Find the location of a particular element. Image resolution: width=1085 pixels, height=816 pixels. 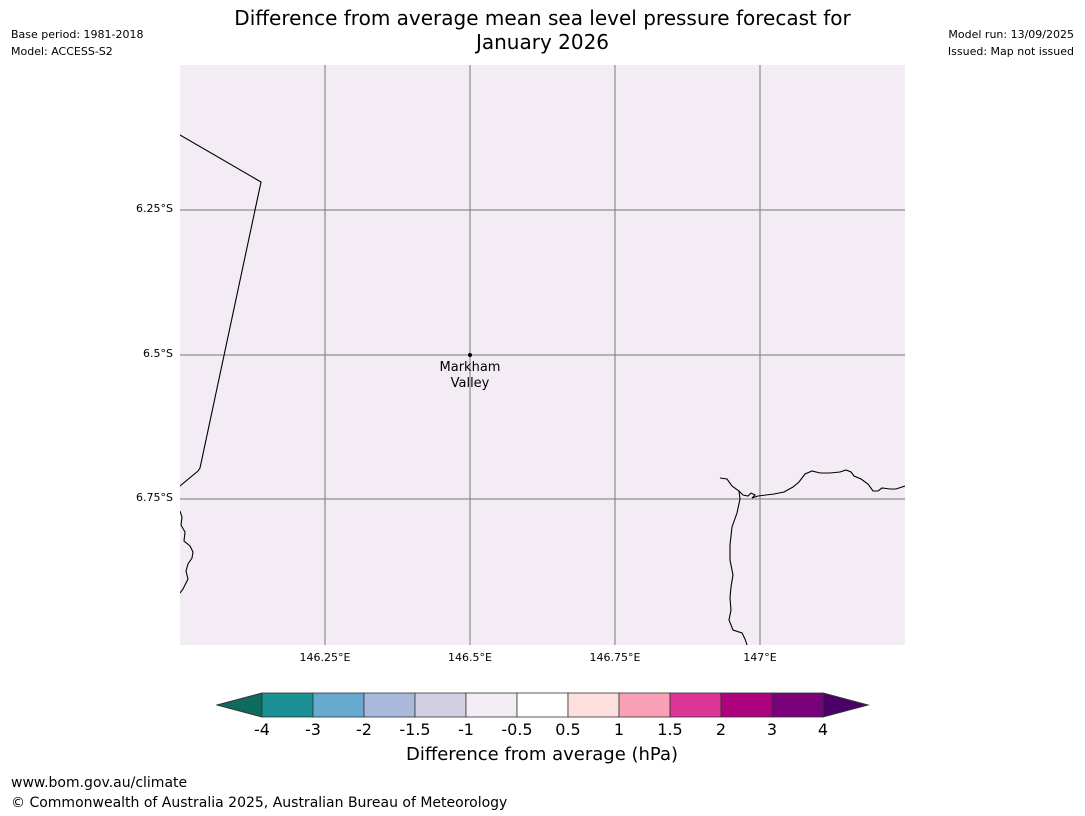

markham-valley-marker is located at coordinates (470, 355).